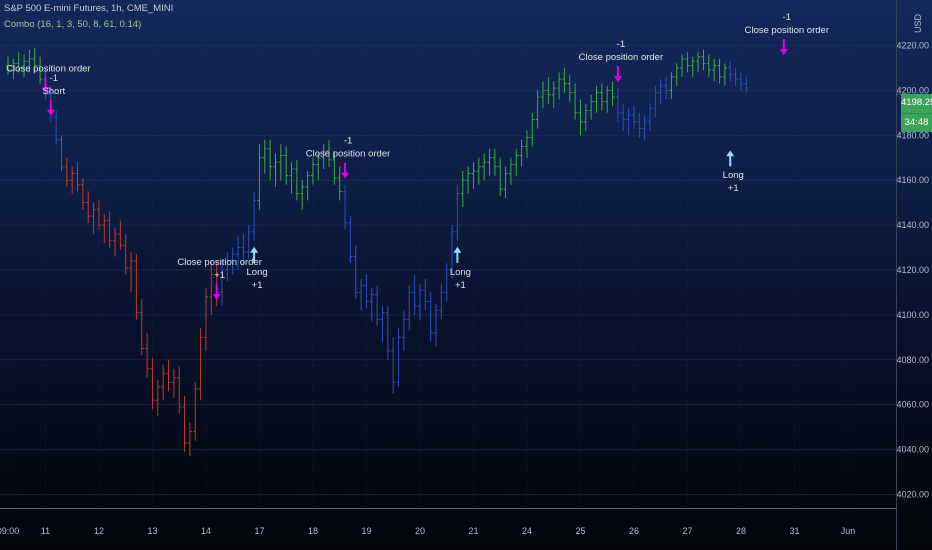 This screenshot has height=550, width=932. What do you see at coordinates (912, 90) in the screenshot?
I see `y-tick-label: 4200.00` at bounding box center [912, 90].